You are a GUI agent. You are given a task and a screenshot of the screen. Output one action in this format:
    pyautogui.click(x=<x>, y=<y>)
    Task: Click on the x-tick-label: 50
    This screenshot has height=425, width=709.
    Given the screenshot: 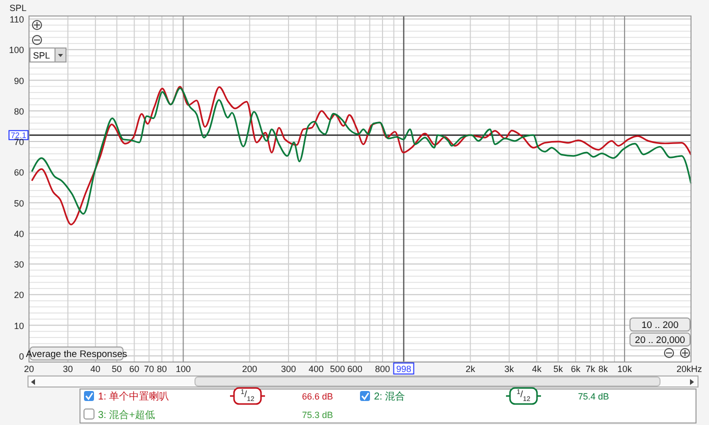 What is the action you would take?
    pyautogui.click(x=117, y=369)
    